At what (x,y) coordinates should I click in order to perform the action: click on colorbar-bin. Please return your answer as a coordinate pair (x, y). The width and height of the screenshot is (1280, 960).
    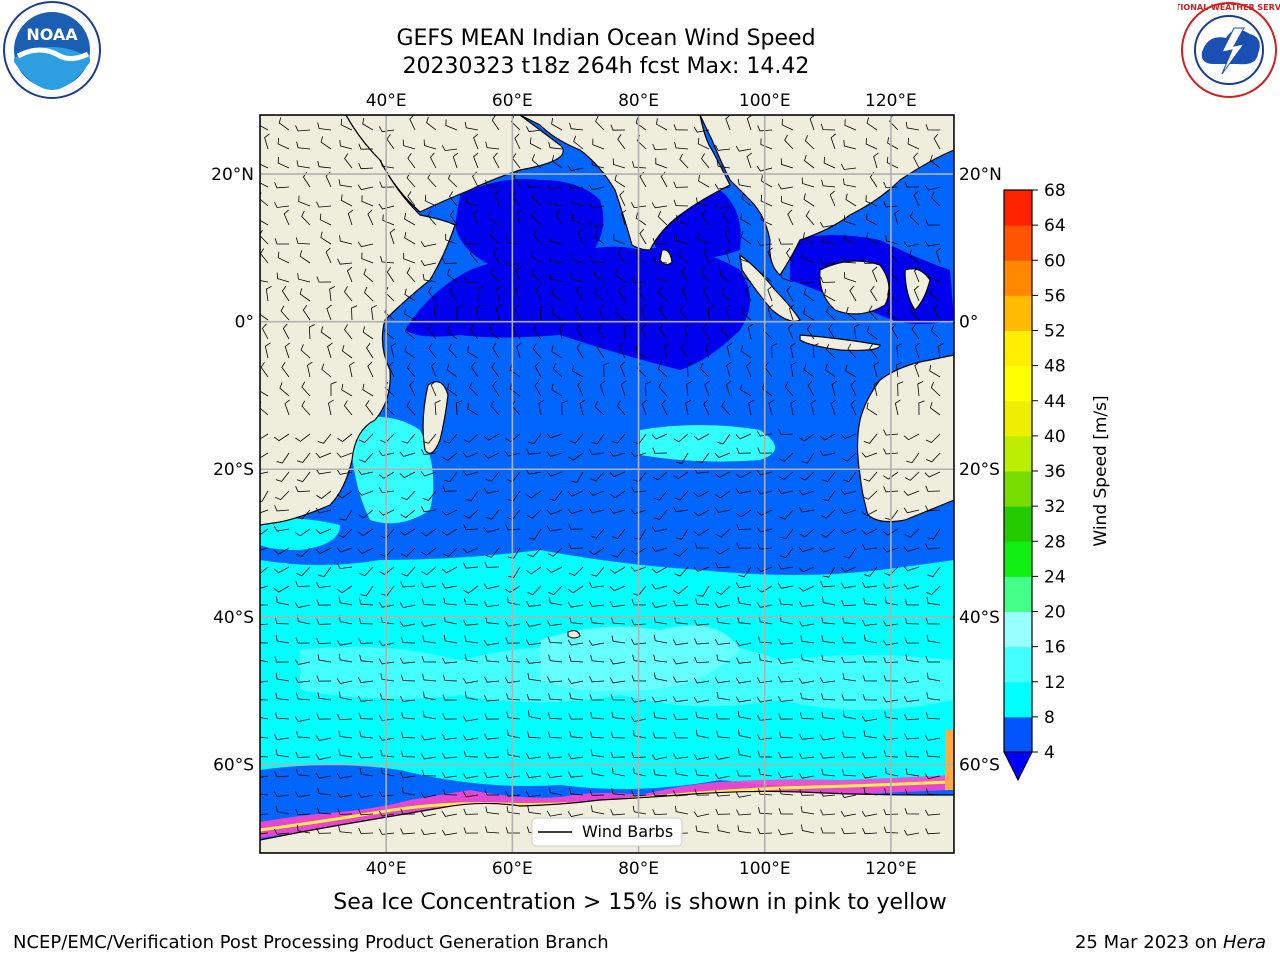
    Looking at the image, I should click on (1018, 418).